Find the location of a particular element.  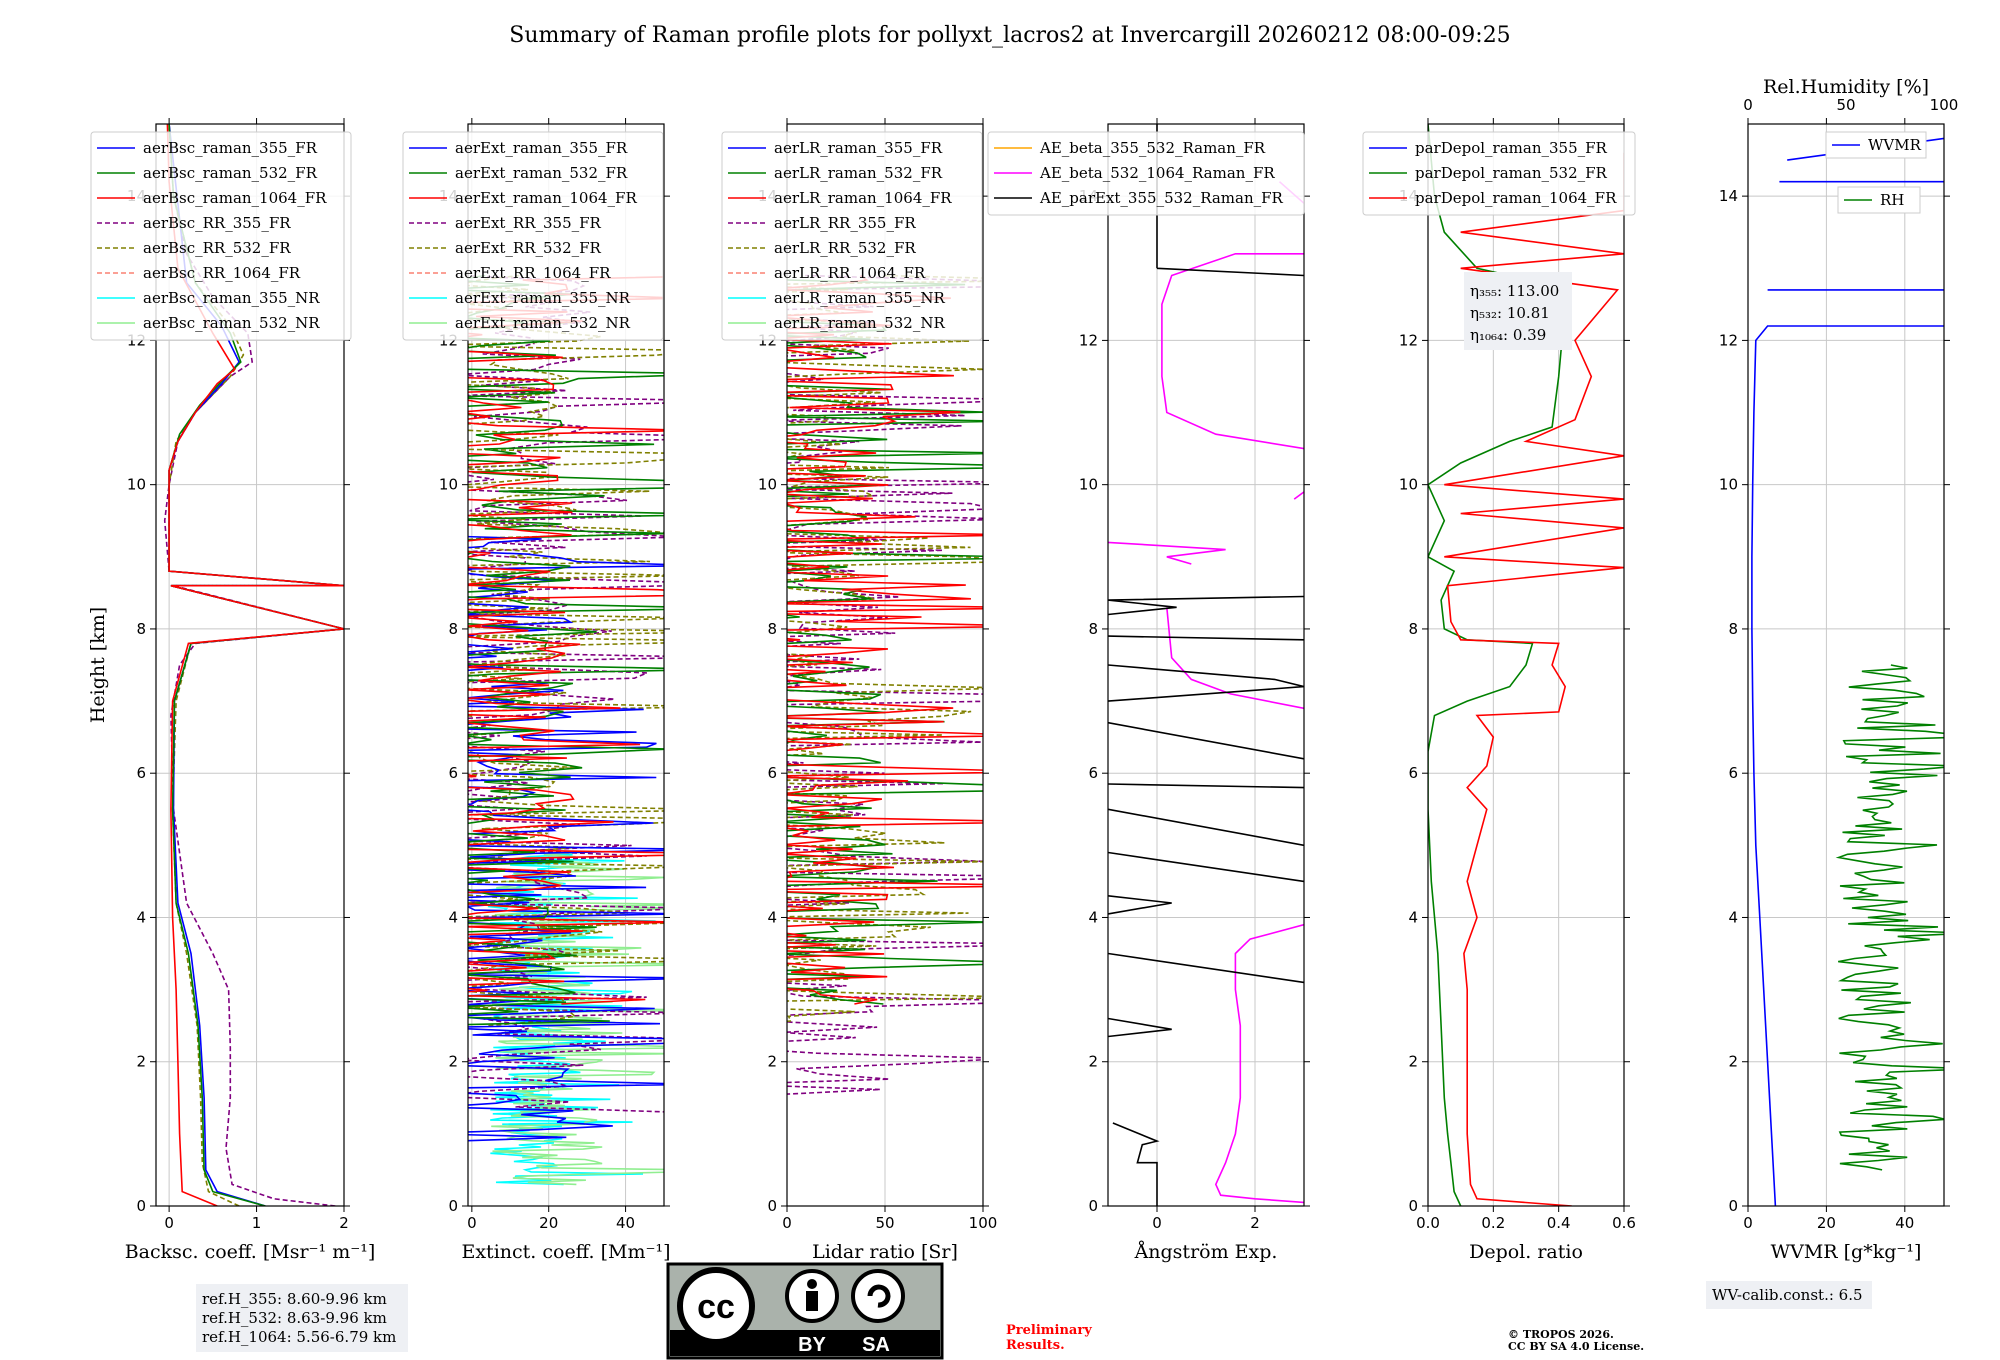

cc-sa-label: SA is located at coordinates (876, 1345).